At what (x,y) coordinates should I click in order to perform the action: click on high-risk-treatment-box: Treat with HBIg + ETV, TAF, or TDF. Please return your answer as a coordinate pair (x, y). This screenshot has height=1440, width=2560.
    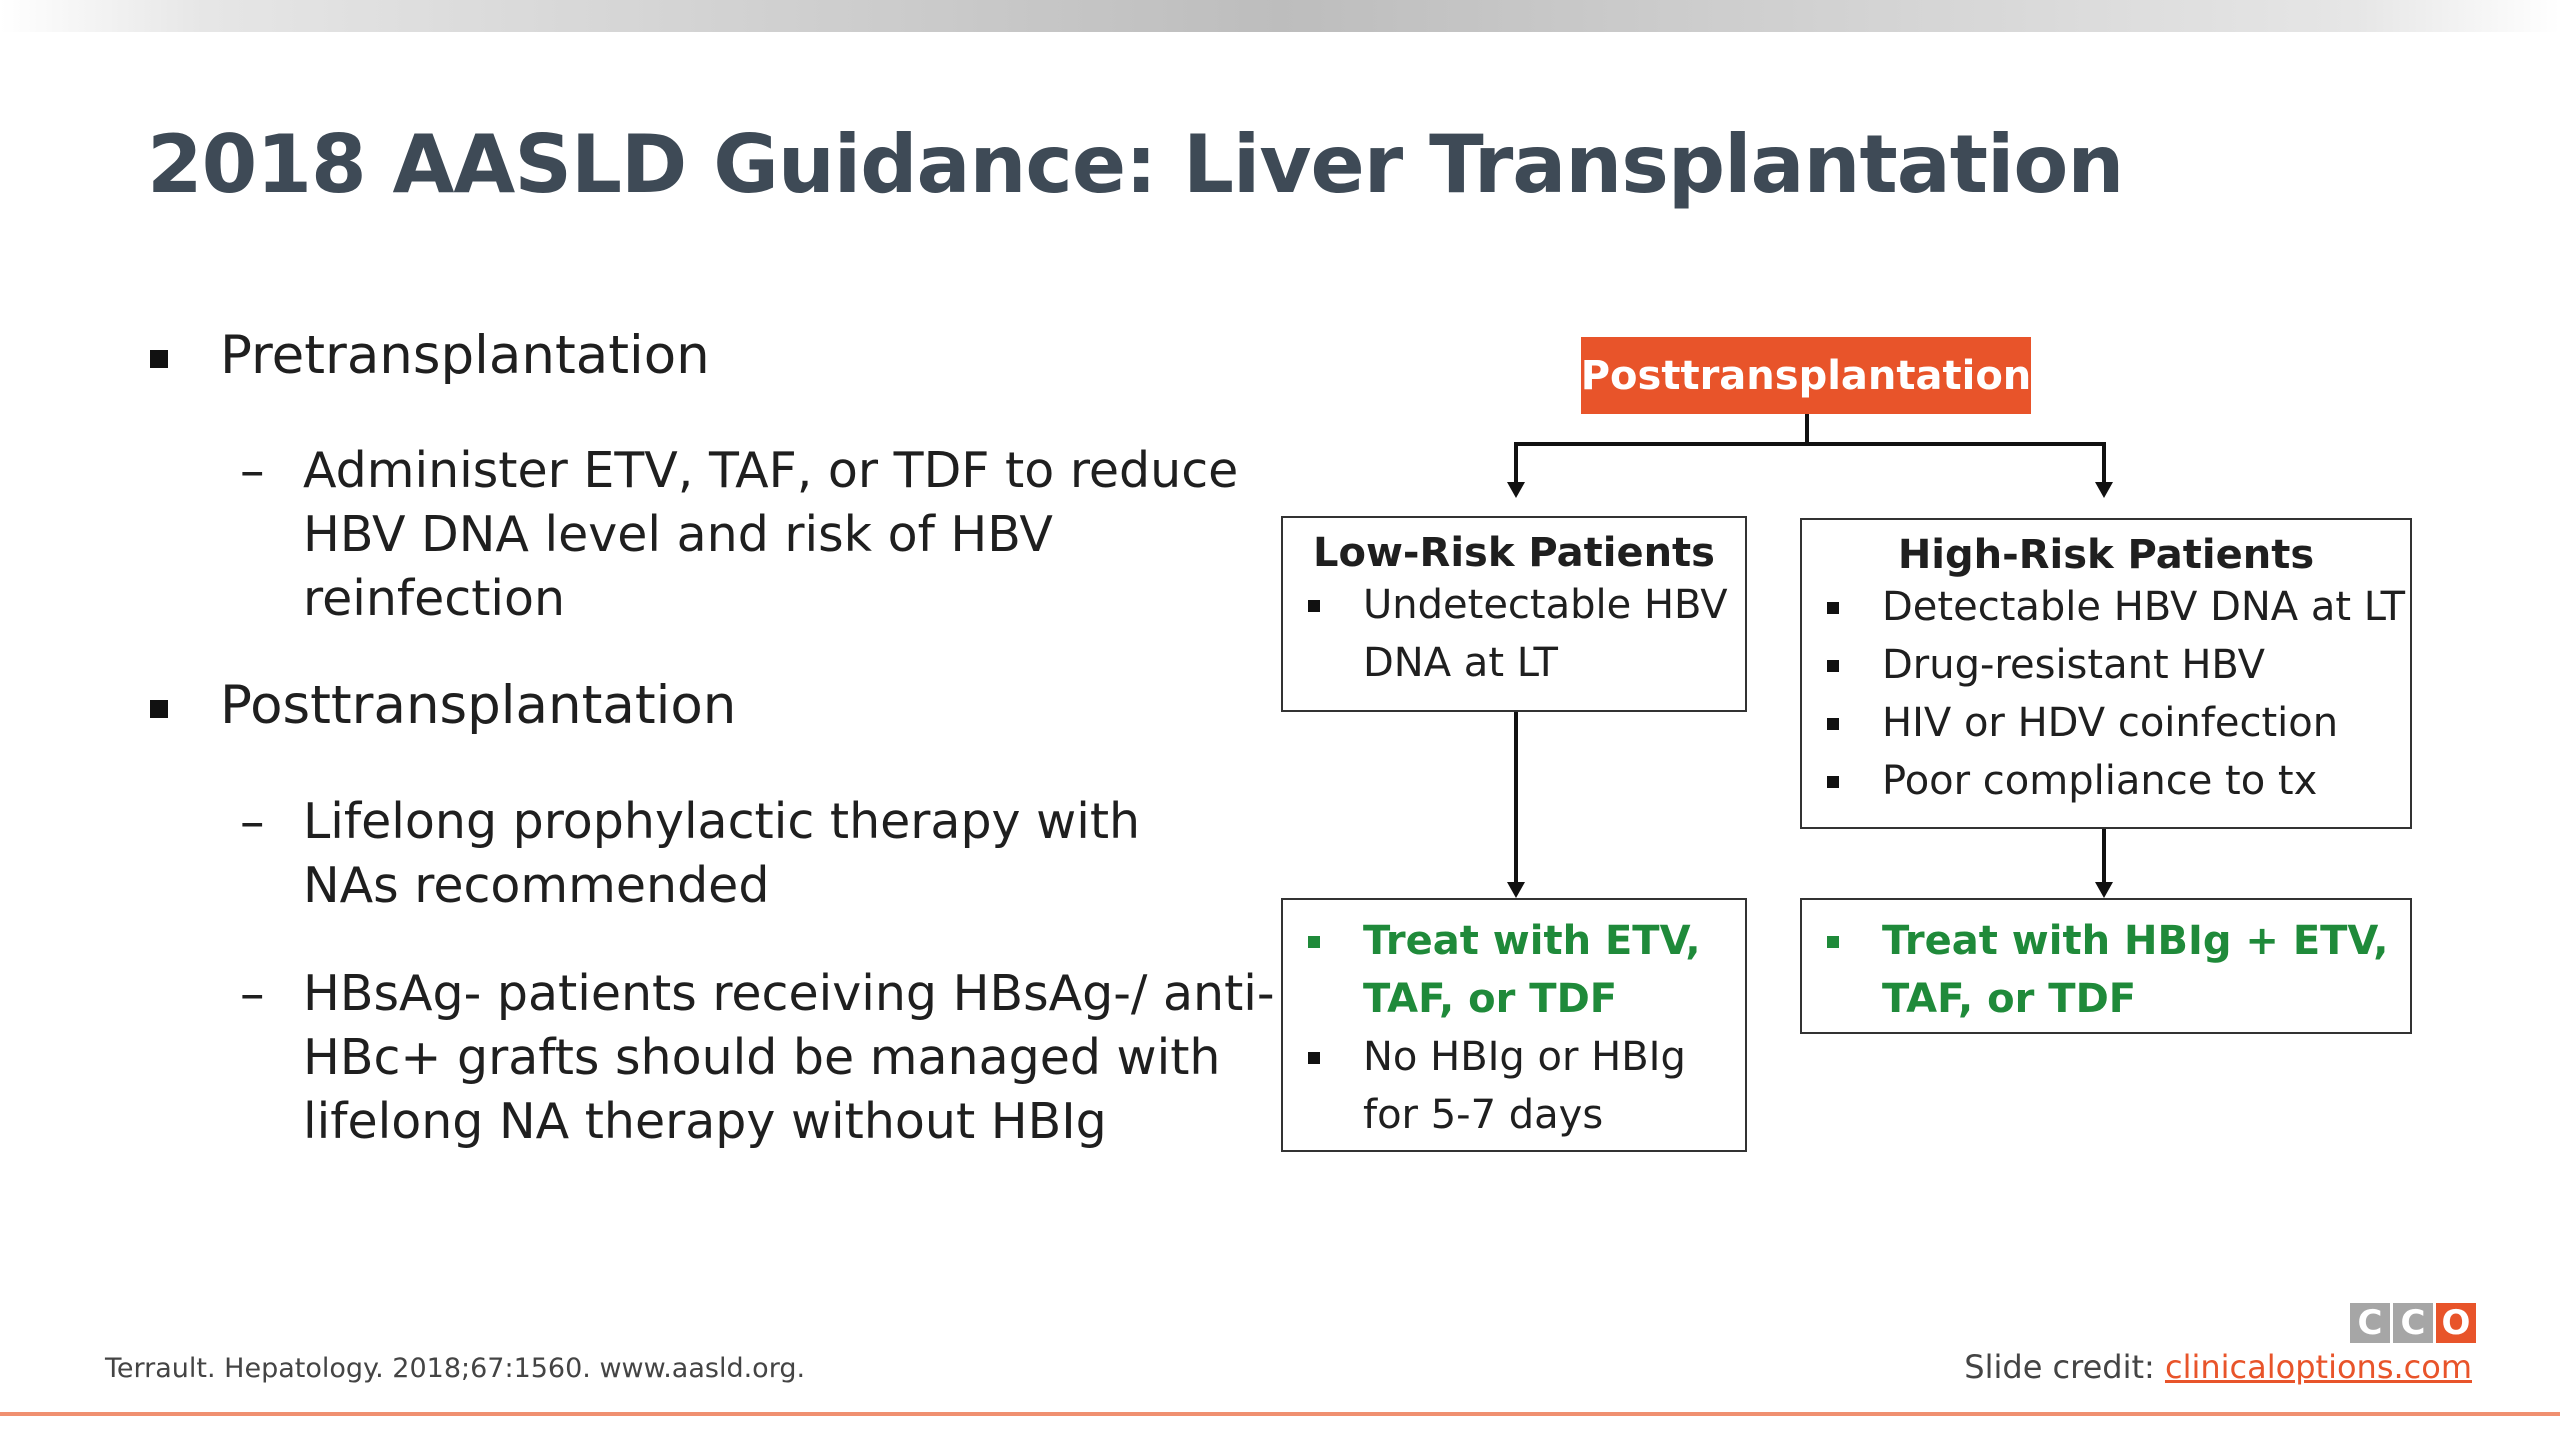
    Looking at the image, I should click on (2106, 966).